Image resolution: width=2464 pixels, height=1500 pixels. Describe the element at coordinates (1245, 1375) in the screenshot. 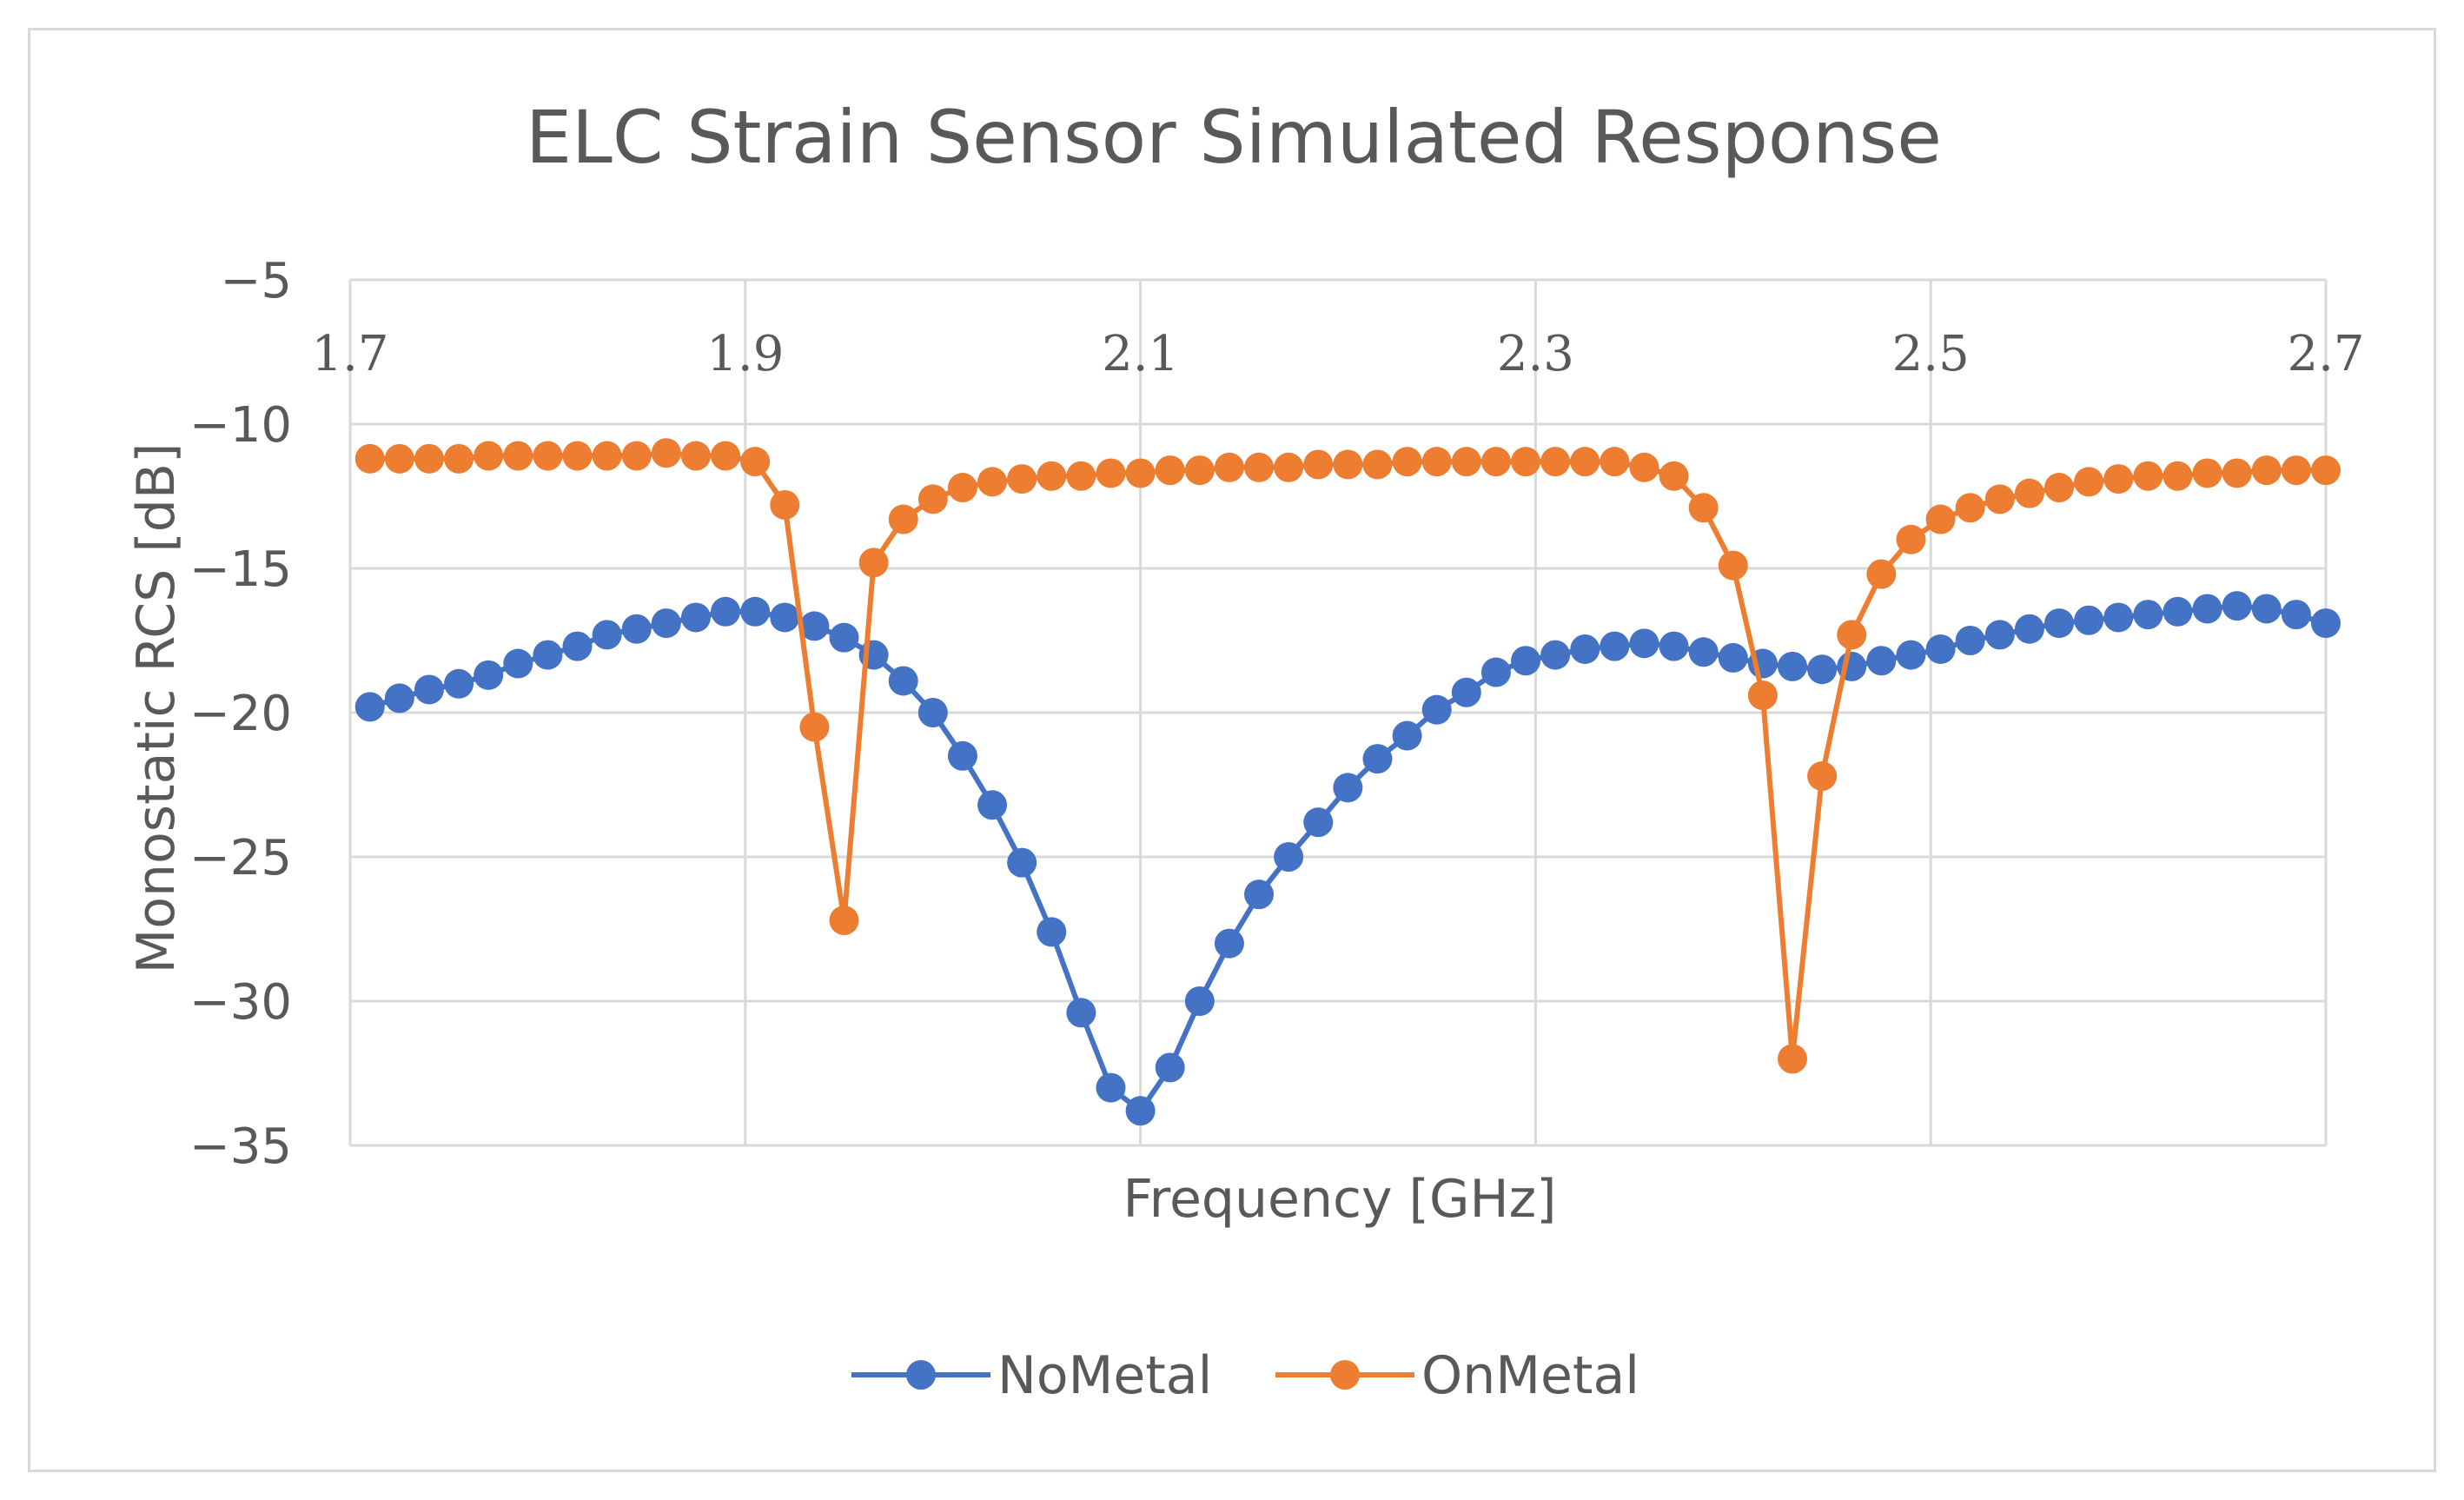

I see `legend: NoMetal OnMetal` at that location.